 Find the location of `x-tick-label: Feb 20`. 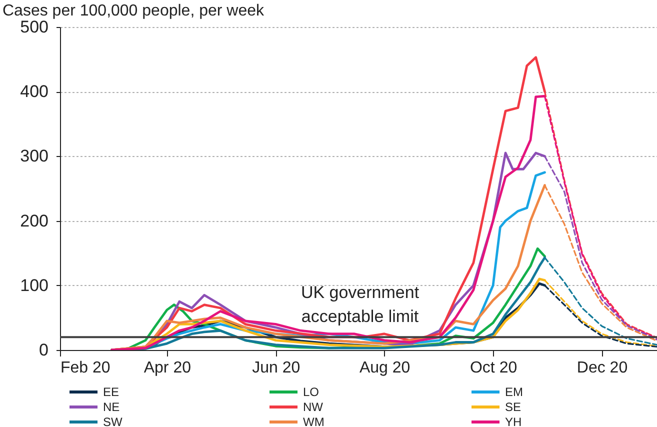

x-tick-label: Feb 20 is located at coordinates (85, 368).